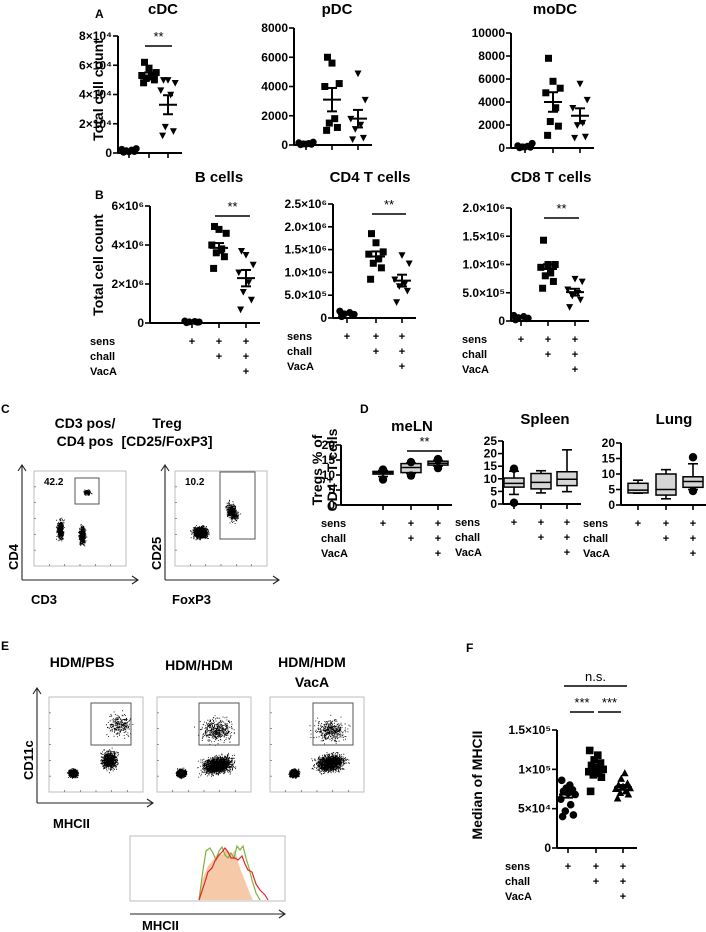 The height and width of the screenshot is (932, 706). Describe the element at coordinates (233, 874) in the screenshot. I see `histogram-line-series-red` at that location.